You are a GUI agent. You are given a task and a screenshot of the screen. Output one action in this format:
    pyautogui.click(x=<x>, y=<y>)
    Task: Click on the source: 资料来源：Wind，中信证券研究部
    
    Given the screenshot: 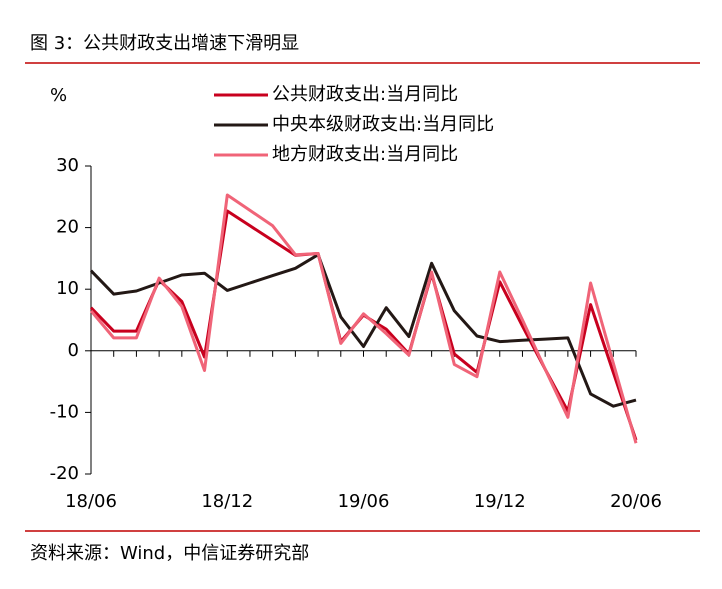 What is the action you would take?
    pyautogui.click(x=169, y=553)
    